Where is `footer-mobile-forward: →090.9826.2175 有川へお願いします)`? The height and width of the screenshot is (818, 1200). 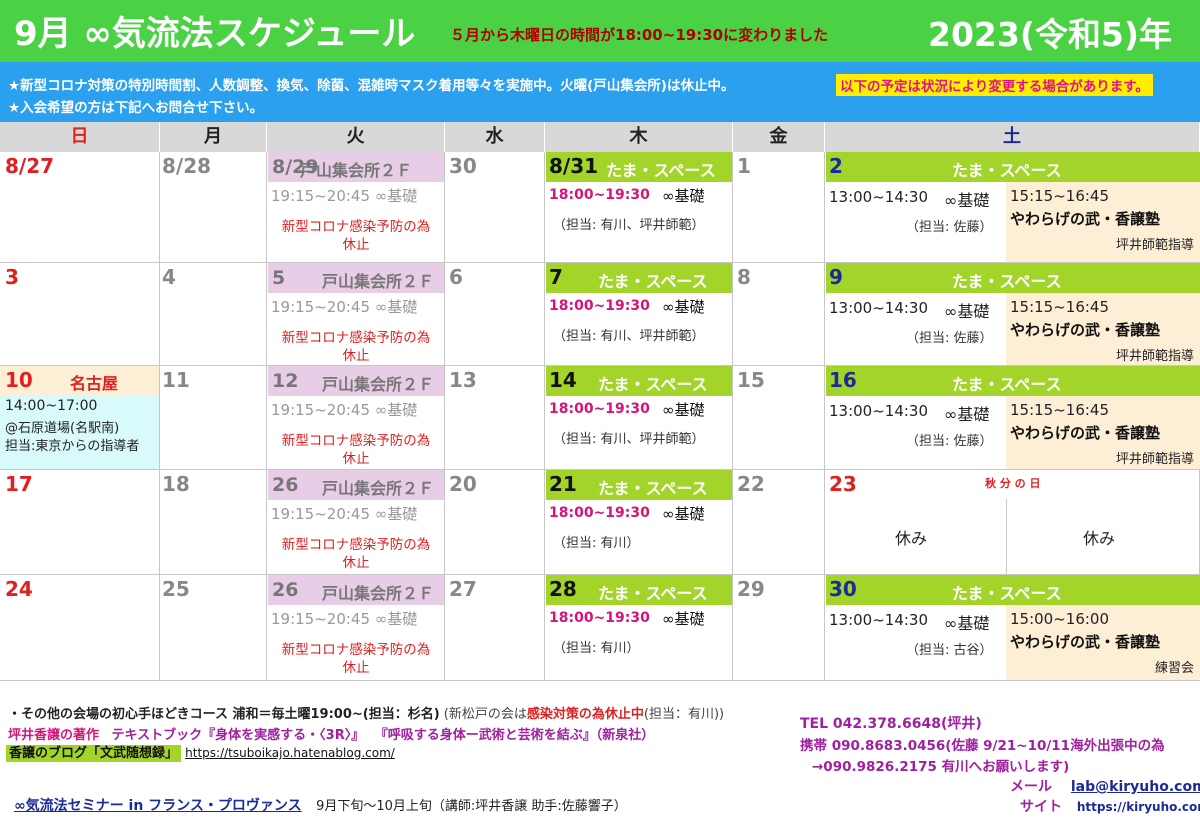 footer-mobile-forward: →090.9826.2175 有川へお願いします) is located at coordinates (941, 767).